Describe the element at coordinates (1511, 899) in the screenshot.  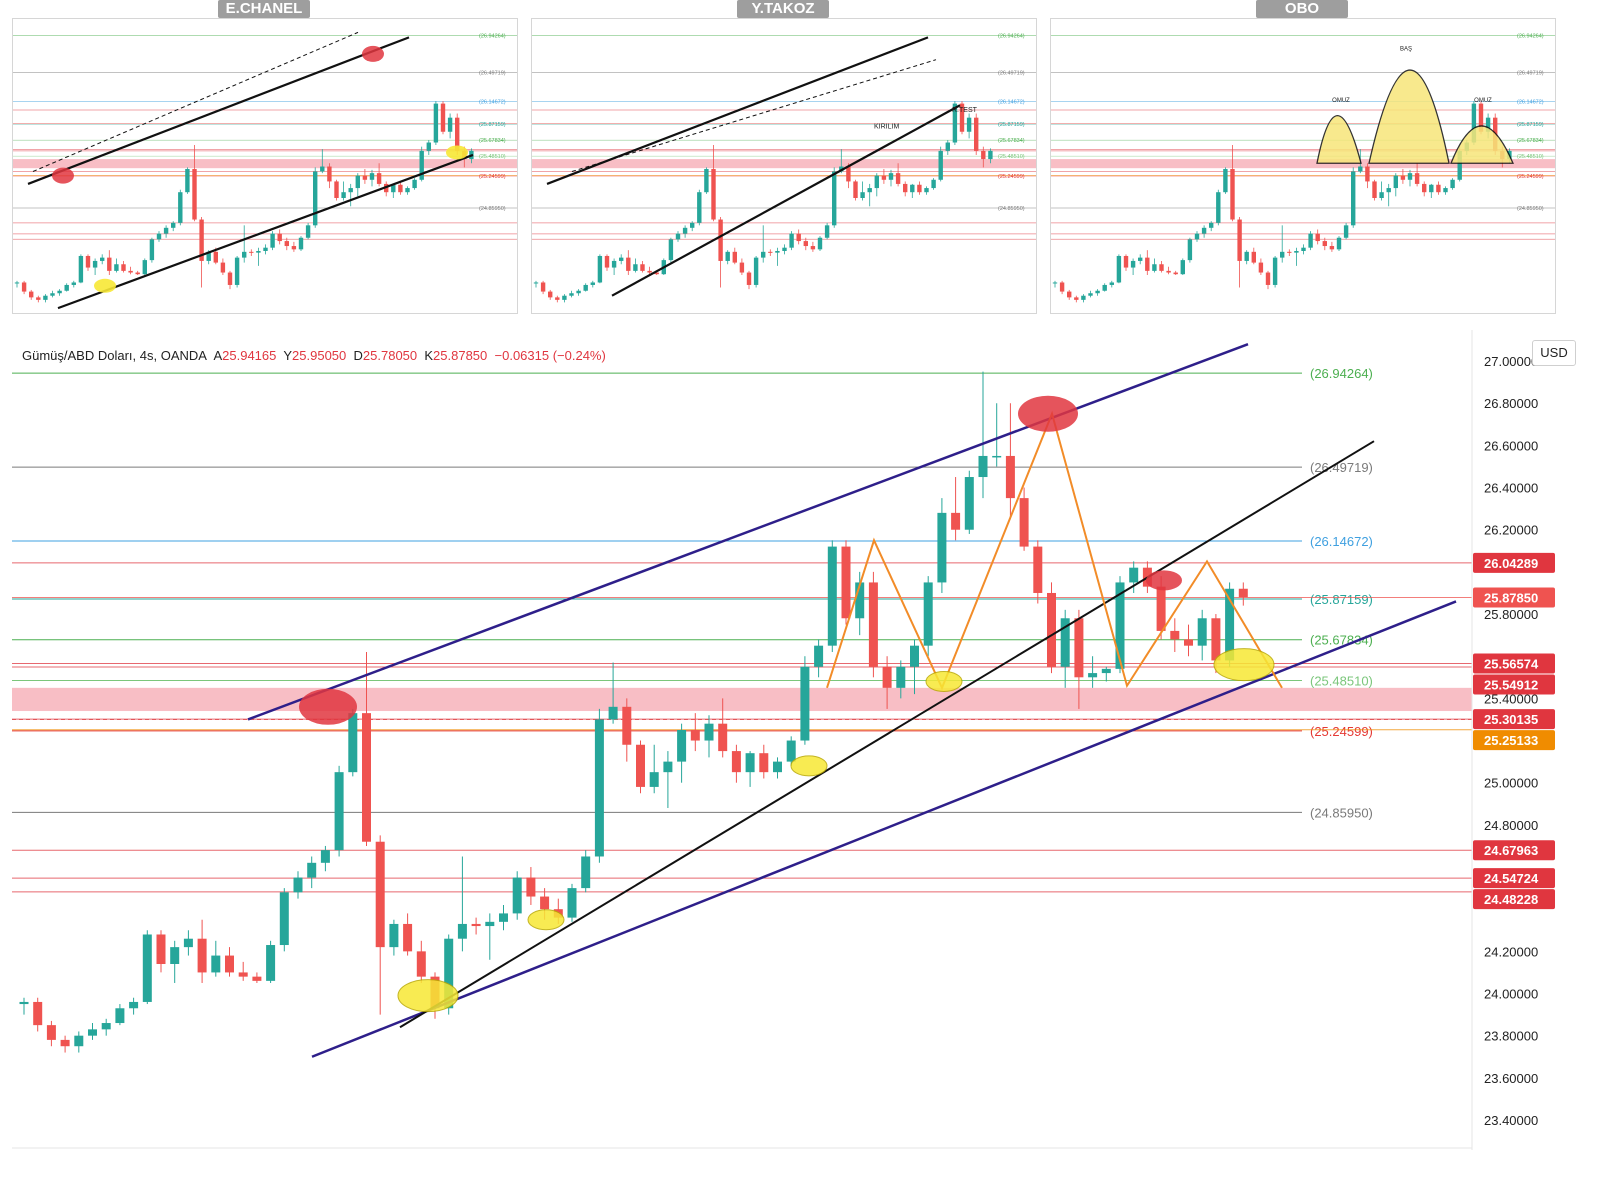
I see `price-tag-label: 24.48228` at that location.